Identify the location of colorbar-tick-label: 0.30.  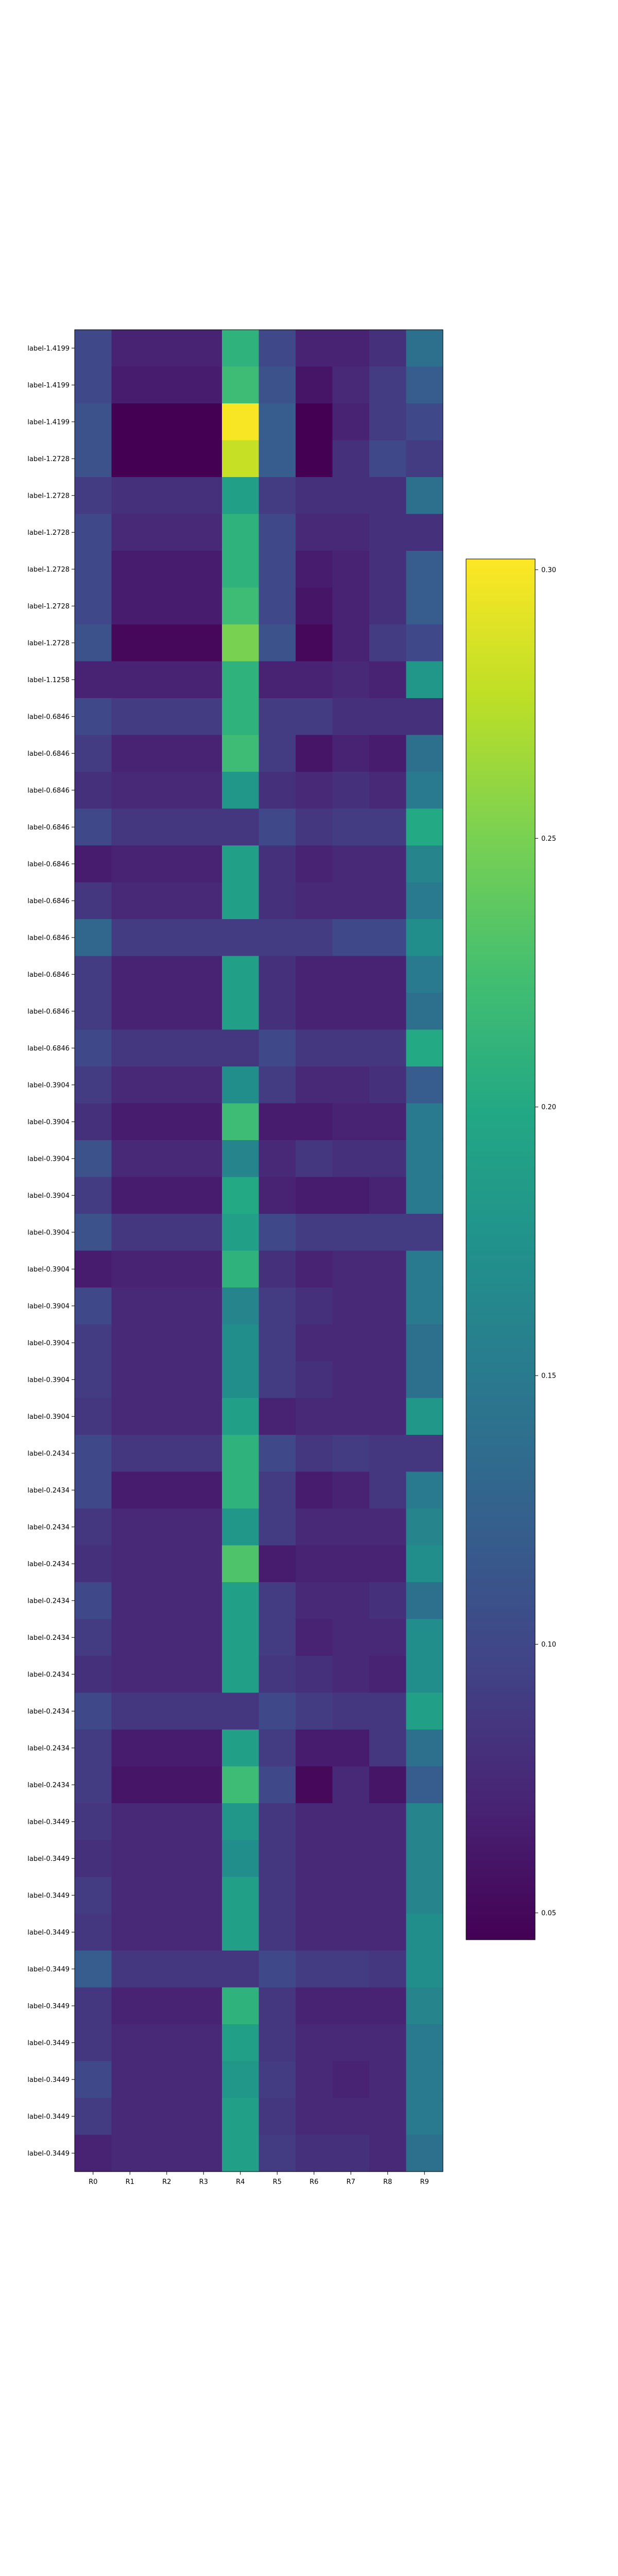
(548, 570).